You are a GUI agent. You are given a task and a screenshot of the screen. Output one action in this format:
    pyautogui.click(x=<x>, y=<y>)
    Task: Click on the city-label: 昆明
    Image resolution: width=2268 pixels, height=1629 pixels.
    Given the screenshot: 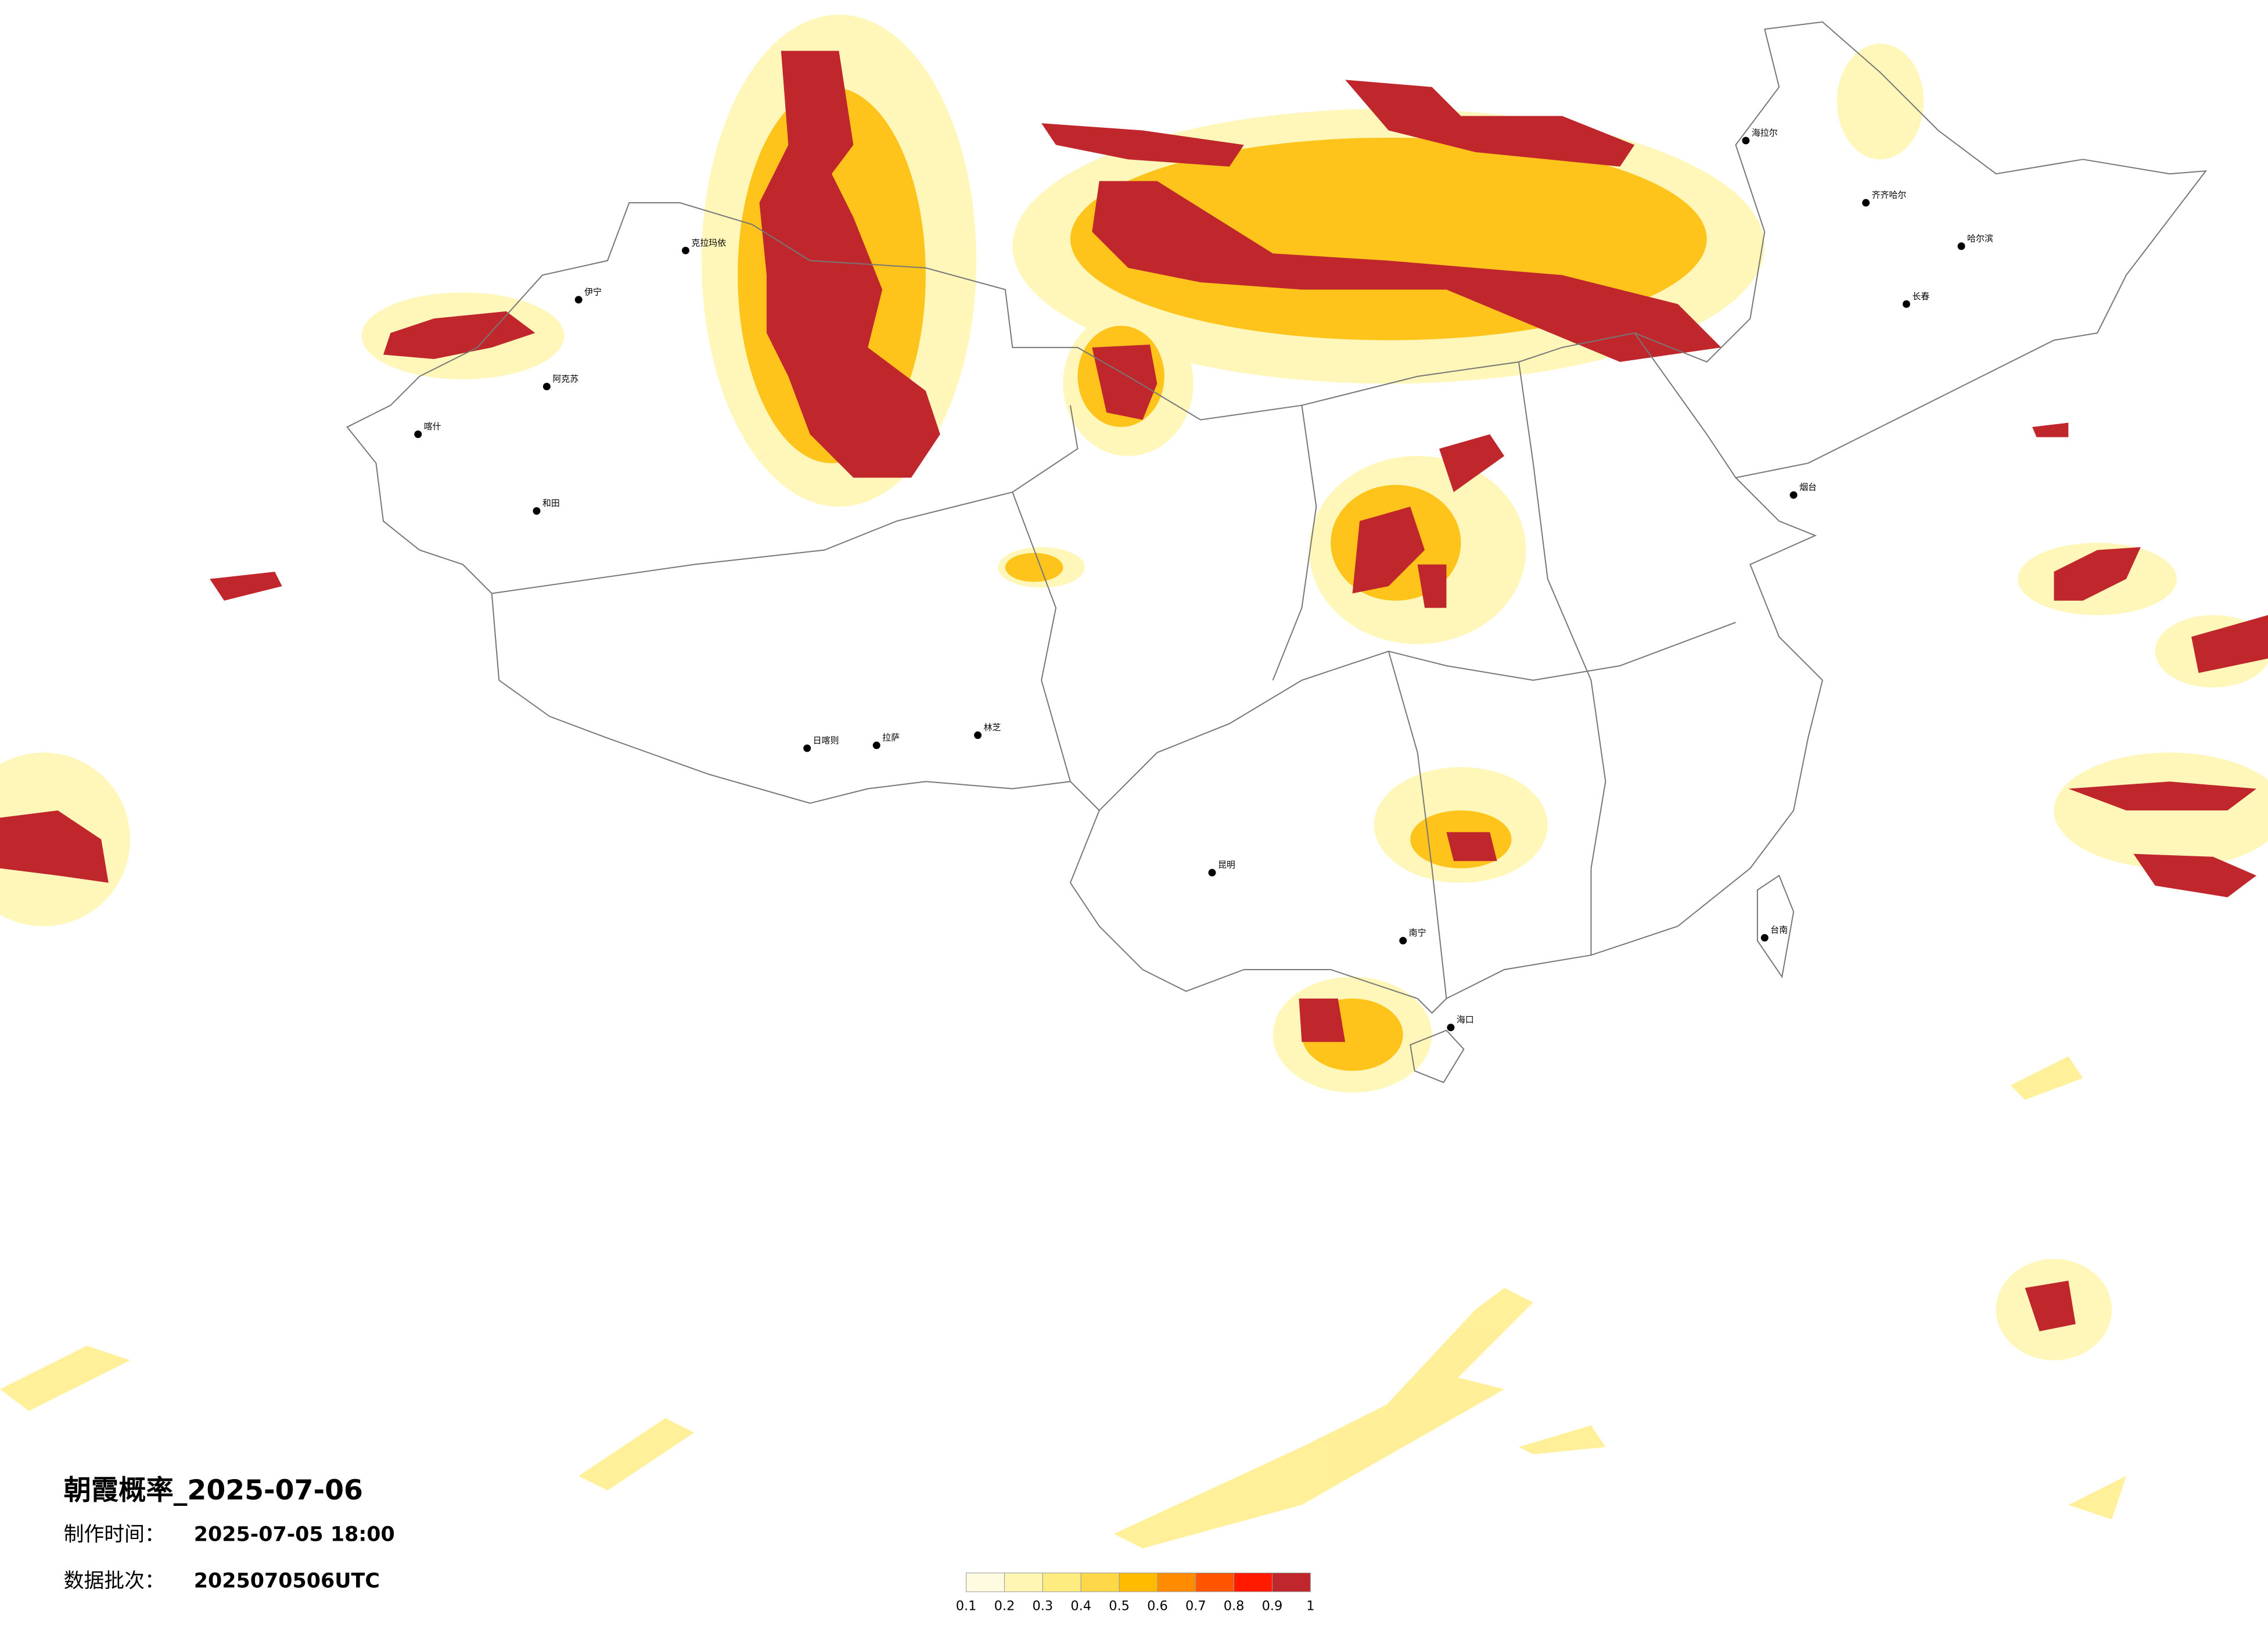 What is the action you would take?
    pyautogui.click(x=1226, y=865)
    